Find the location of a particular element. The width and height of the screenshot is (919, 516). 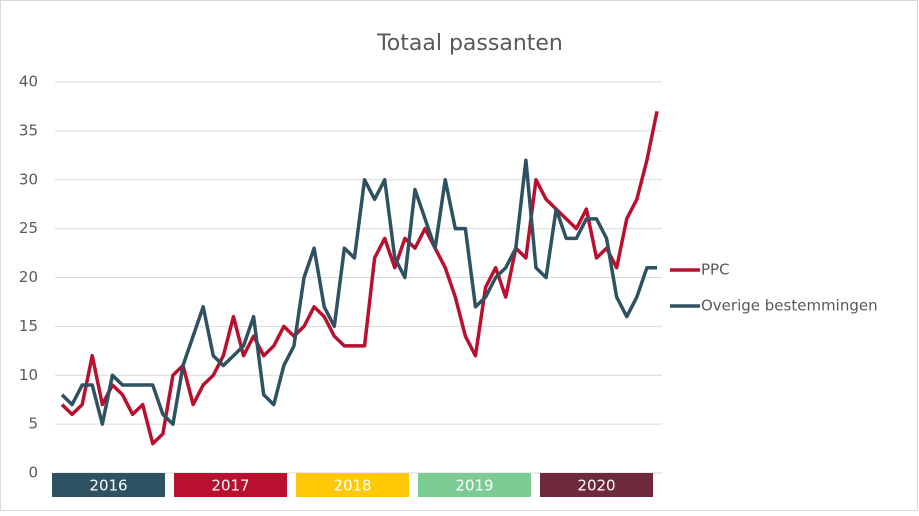

y-tick-label: 25 is located at coordinates (28, 228).